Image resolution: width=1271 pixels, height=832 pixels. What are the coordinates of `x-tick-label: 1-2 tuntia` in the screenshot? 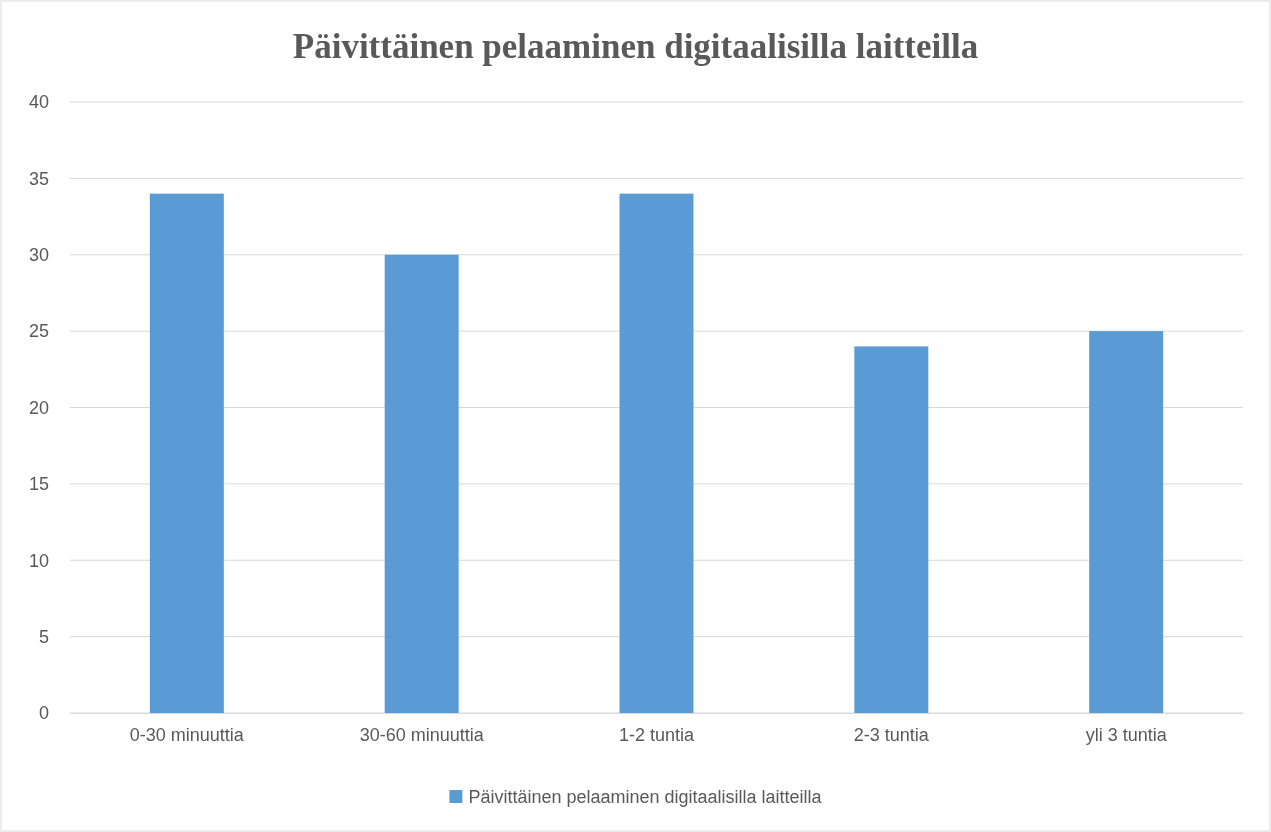 It's located at (657, 735).